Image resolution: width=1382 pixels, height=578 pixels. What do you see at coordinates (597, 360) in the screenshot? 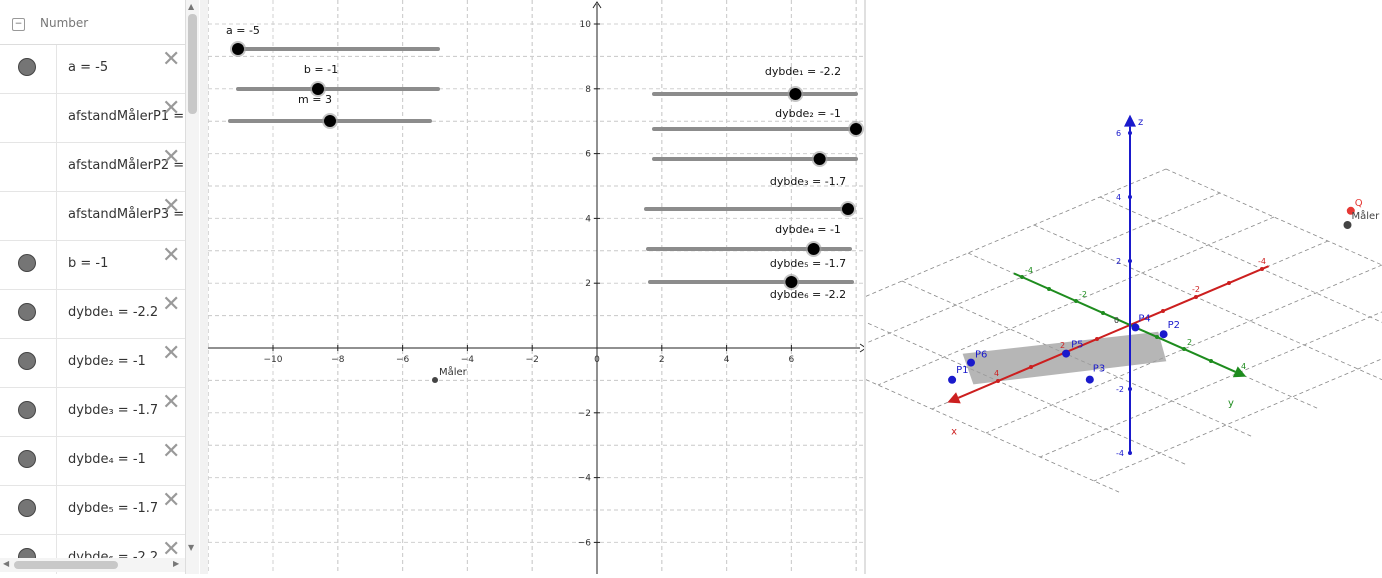
I see `x-tick-label: 0` at bounding box center [597, 360].